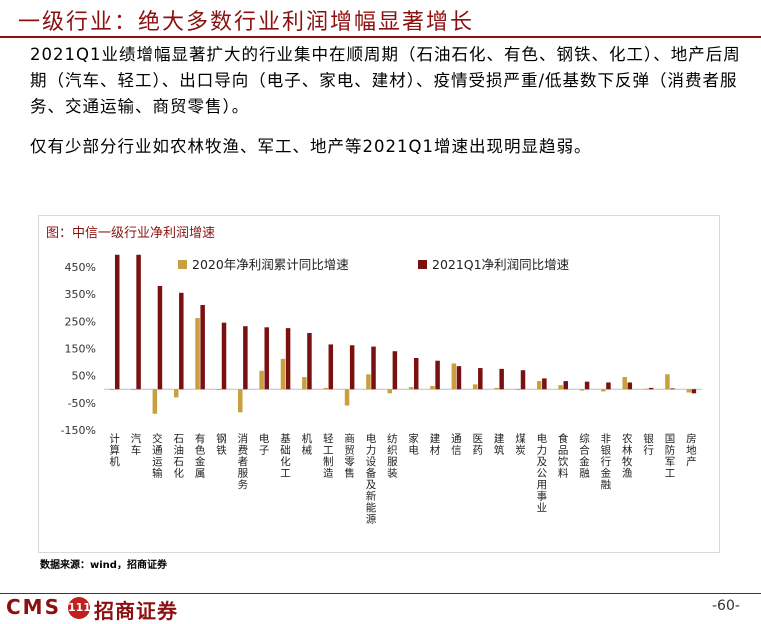 This screenshot has height=624, width=761. What do you see at coordinates (246, 22) in the screenshot?
I see `page-title: 一级行业：绝大多数行业利润增幅显著增长` at bounding box center [246, 22].